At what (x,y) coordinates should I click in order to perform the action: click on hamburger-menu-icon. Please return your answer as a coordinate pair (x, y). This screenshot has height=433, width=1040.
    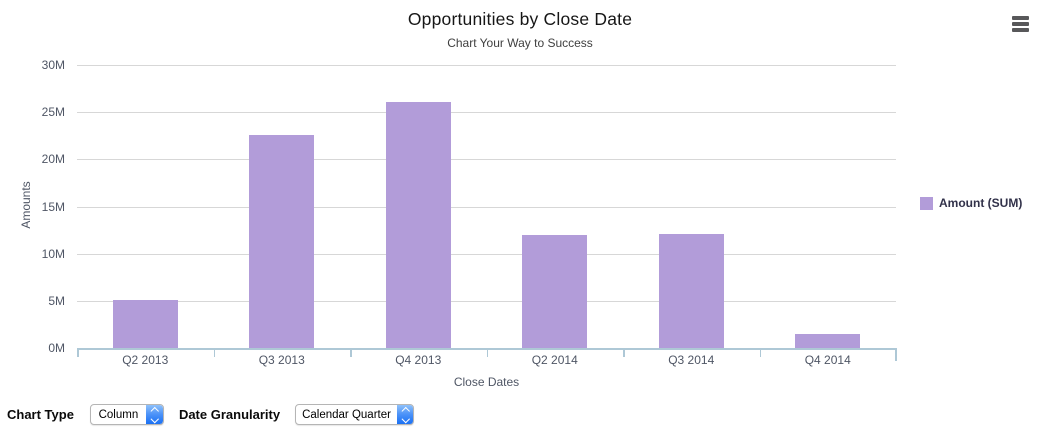
    Looking at the image, I should click on (1020, 25).